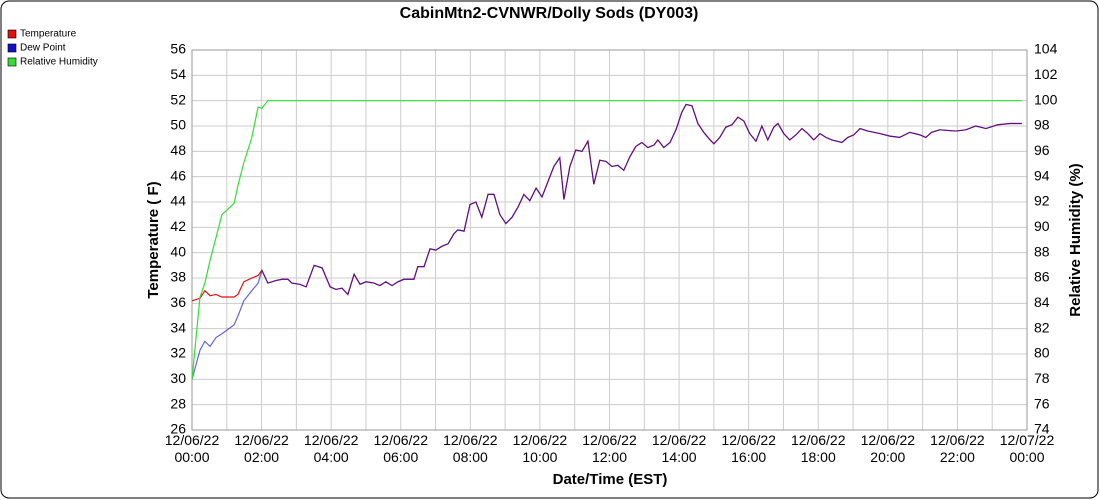  Describe the element at coordinates (178, 277) in the screenshot. I see `y-tick-label: 38` at that location.